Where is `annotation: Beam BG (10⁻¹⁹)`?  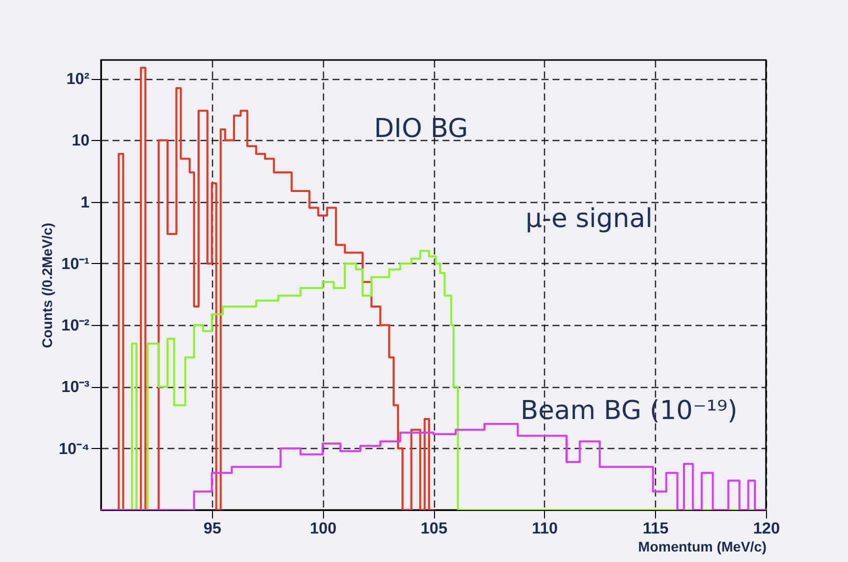 annotation: Beam BG (10⁻¹⁹) is located at coordinates (629, 411).